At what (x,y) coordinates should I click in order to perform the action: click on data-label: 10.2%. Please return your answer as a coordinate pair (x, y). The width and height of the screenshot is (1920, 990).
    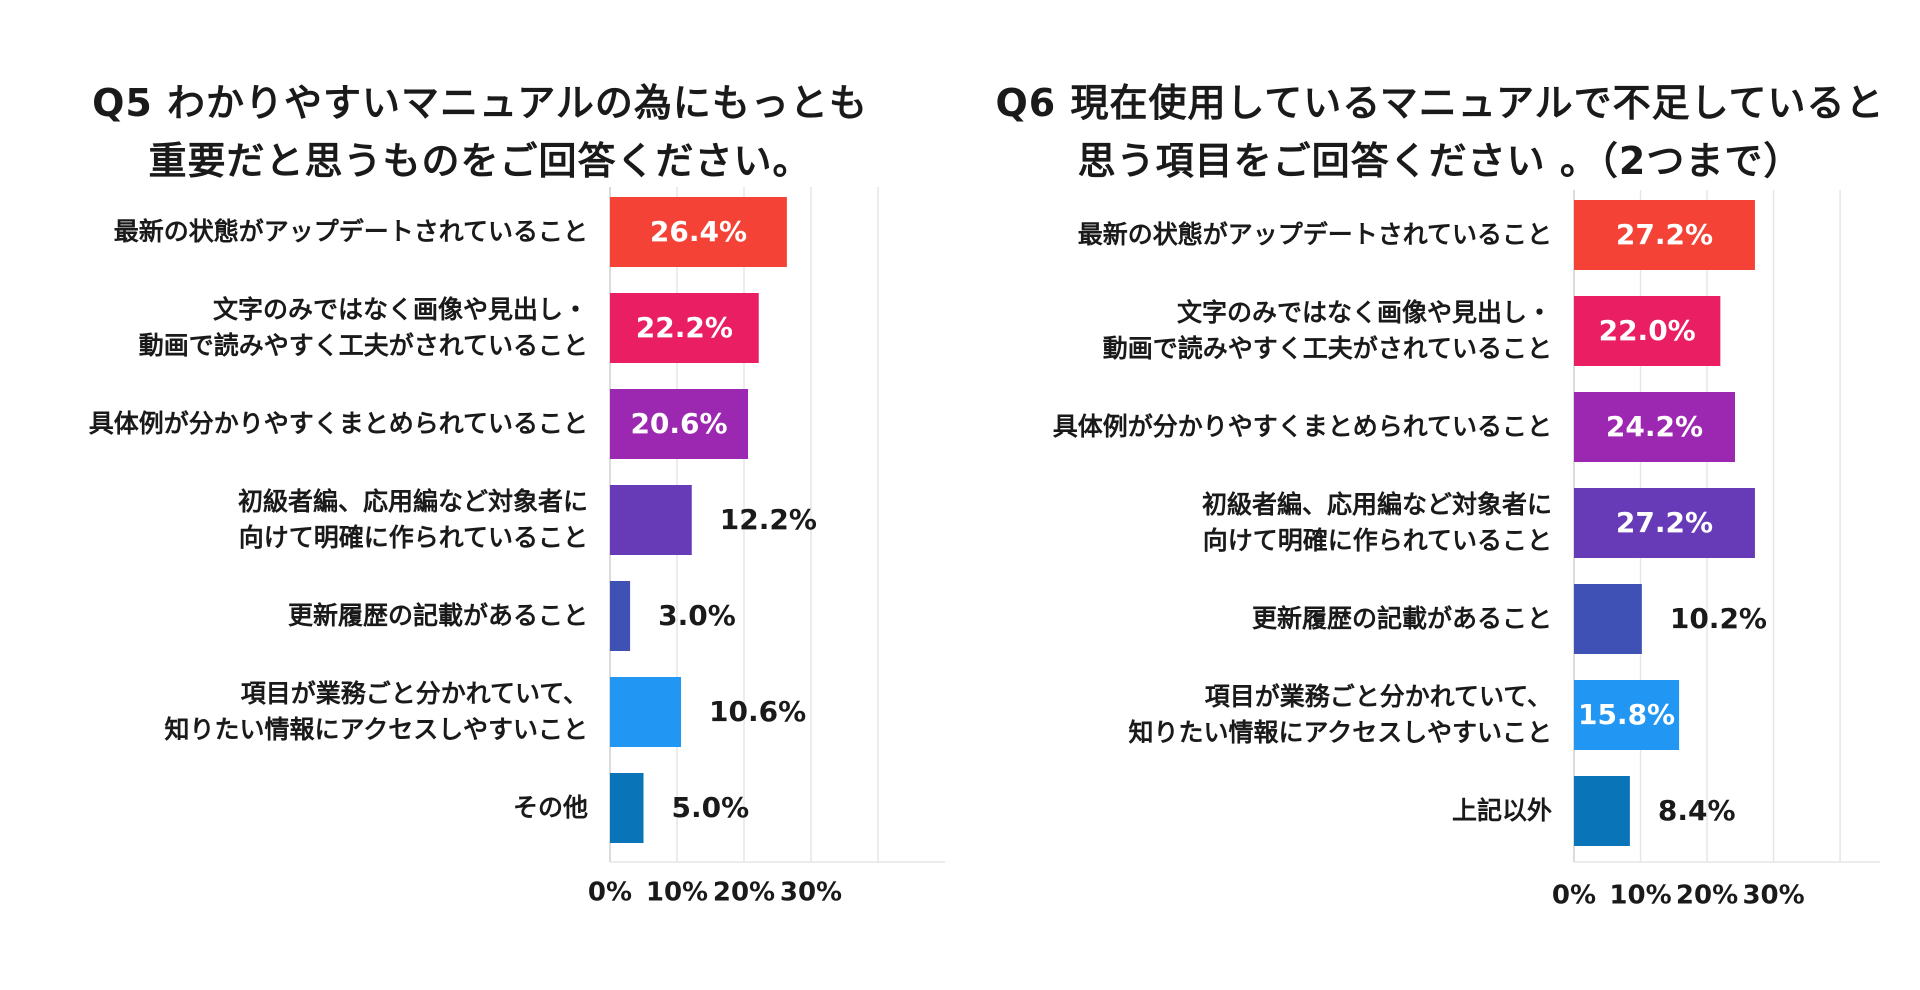
    Looking at the image, I should click on (1718, 618).